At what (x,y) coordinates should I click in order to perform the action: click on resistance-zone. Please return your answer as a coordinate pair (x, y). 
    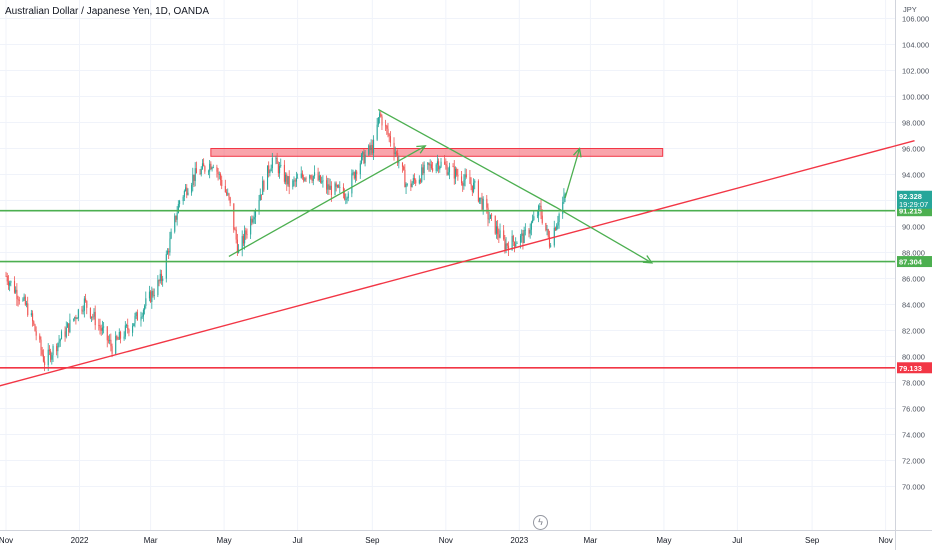
    Looking at the image, I should click on (437, 152).